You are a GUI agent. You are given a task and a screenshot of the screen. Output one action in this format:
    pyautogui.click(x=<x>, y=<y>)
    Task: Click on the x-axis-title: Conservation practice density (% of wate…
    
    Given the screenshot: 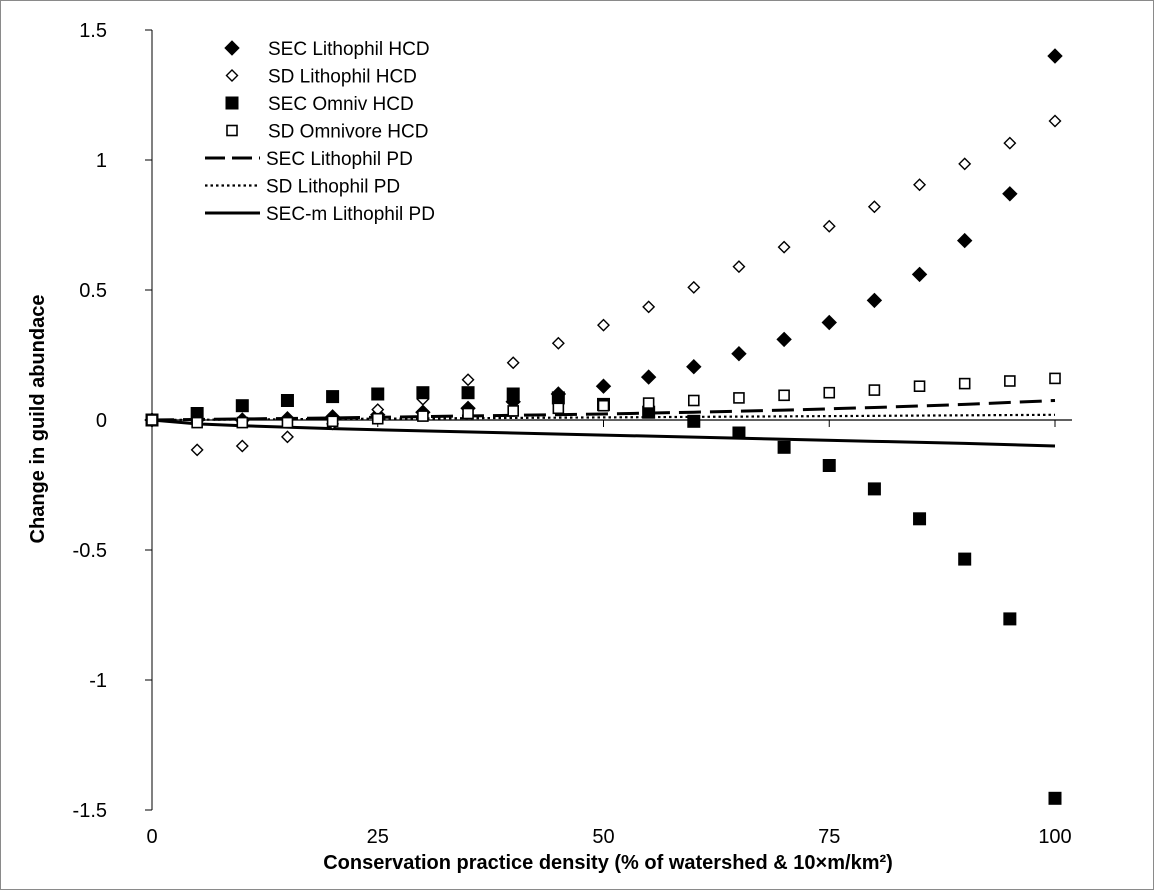 What is the action you would take?
    pyautogui.click(x=608, y=863)
    